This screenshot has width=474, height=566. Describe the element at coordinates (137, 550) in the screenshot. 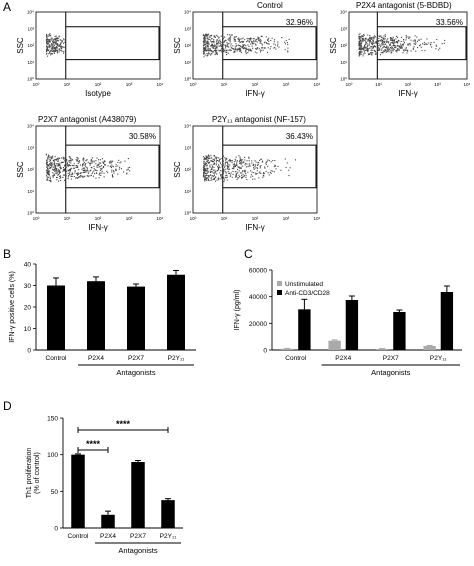

I see `x-group-label: Antagonists` at that location.